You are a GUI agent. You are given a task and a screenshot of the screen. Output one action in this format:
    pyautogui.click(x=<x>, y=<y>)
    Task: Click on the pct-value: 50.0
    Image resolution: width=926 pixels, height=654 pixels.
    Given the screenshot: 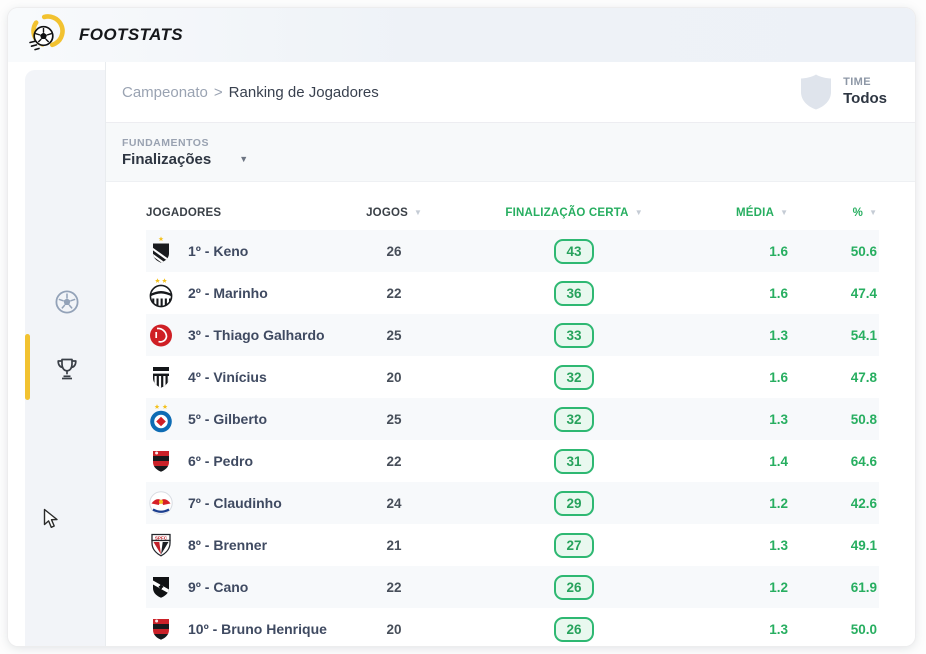 What is the action you would take?
    pyautogui.click(x=863, y=629)
    